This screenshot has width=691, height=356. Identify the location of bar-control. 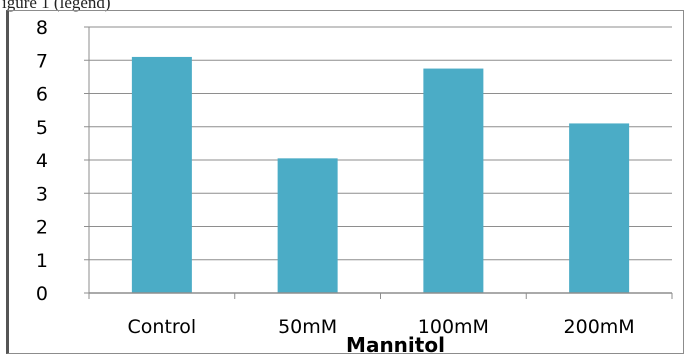
(161, 174).